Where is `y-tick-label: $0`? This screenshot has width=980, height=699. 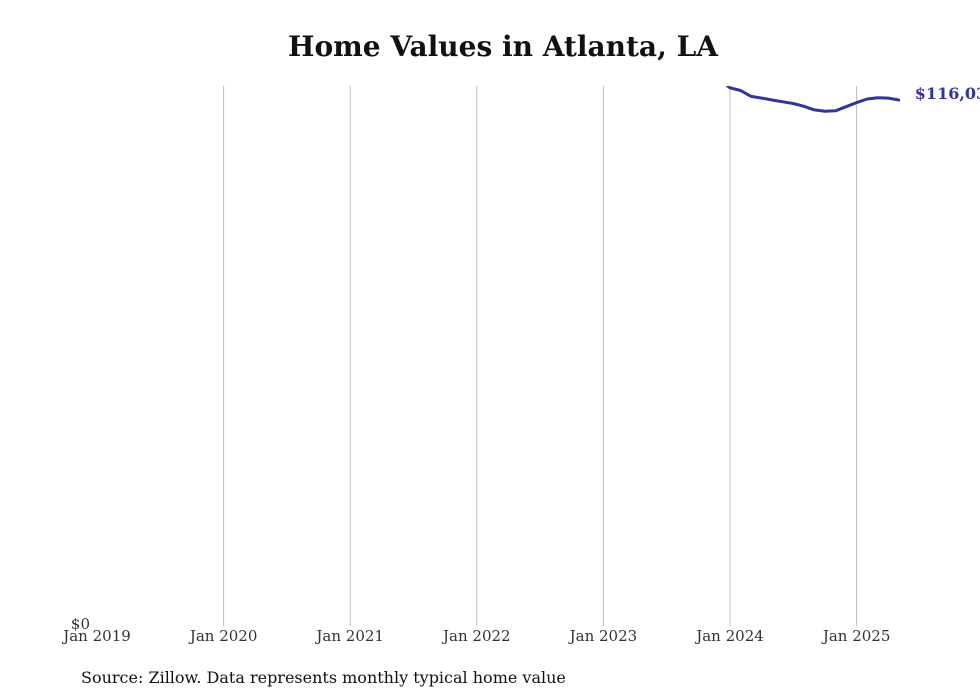
y-tick-label: $0 is located at coordinates (80, 624).